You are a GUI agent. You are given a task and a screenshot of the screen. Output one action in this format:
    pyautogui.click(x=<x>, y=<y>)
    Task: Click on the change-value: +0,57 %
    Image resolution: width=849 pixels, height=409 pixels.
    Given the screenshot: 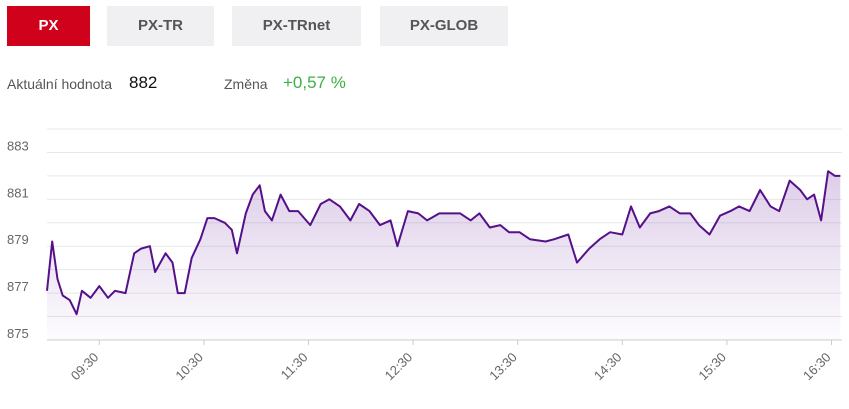 What is the action you would take?
    pyautogui.click(x=314, y=82)
    